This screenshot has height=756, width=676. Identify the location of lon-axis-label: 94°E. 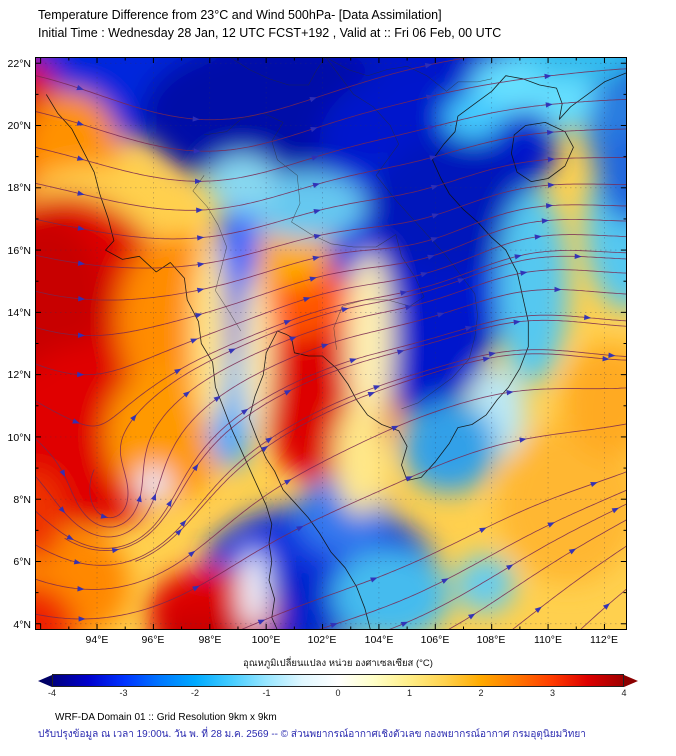
(97, 640).